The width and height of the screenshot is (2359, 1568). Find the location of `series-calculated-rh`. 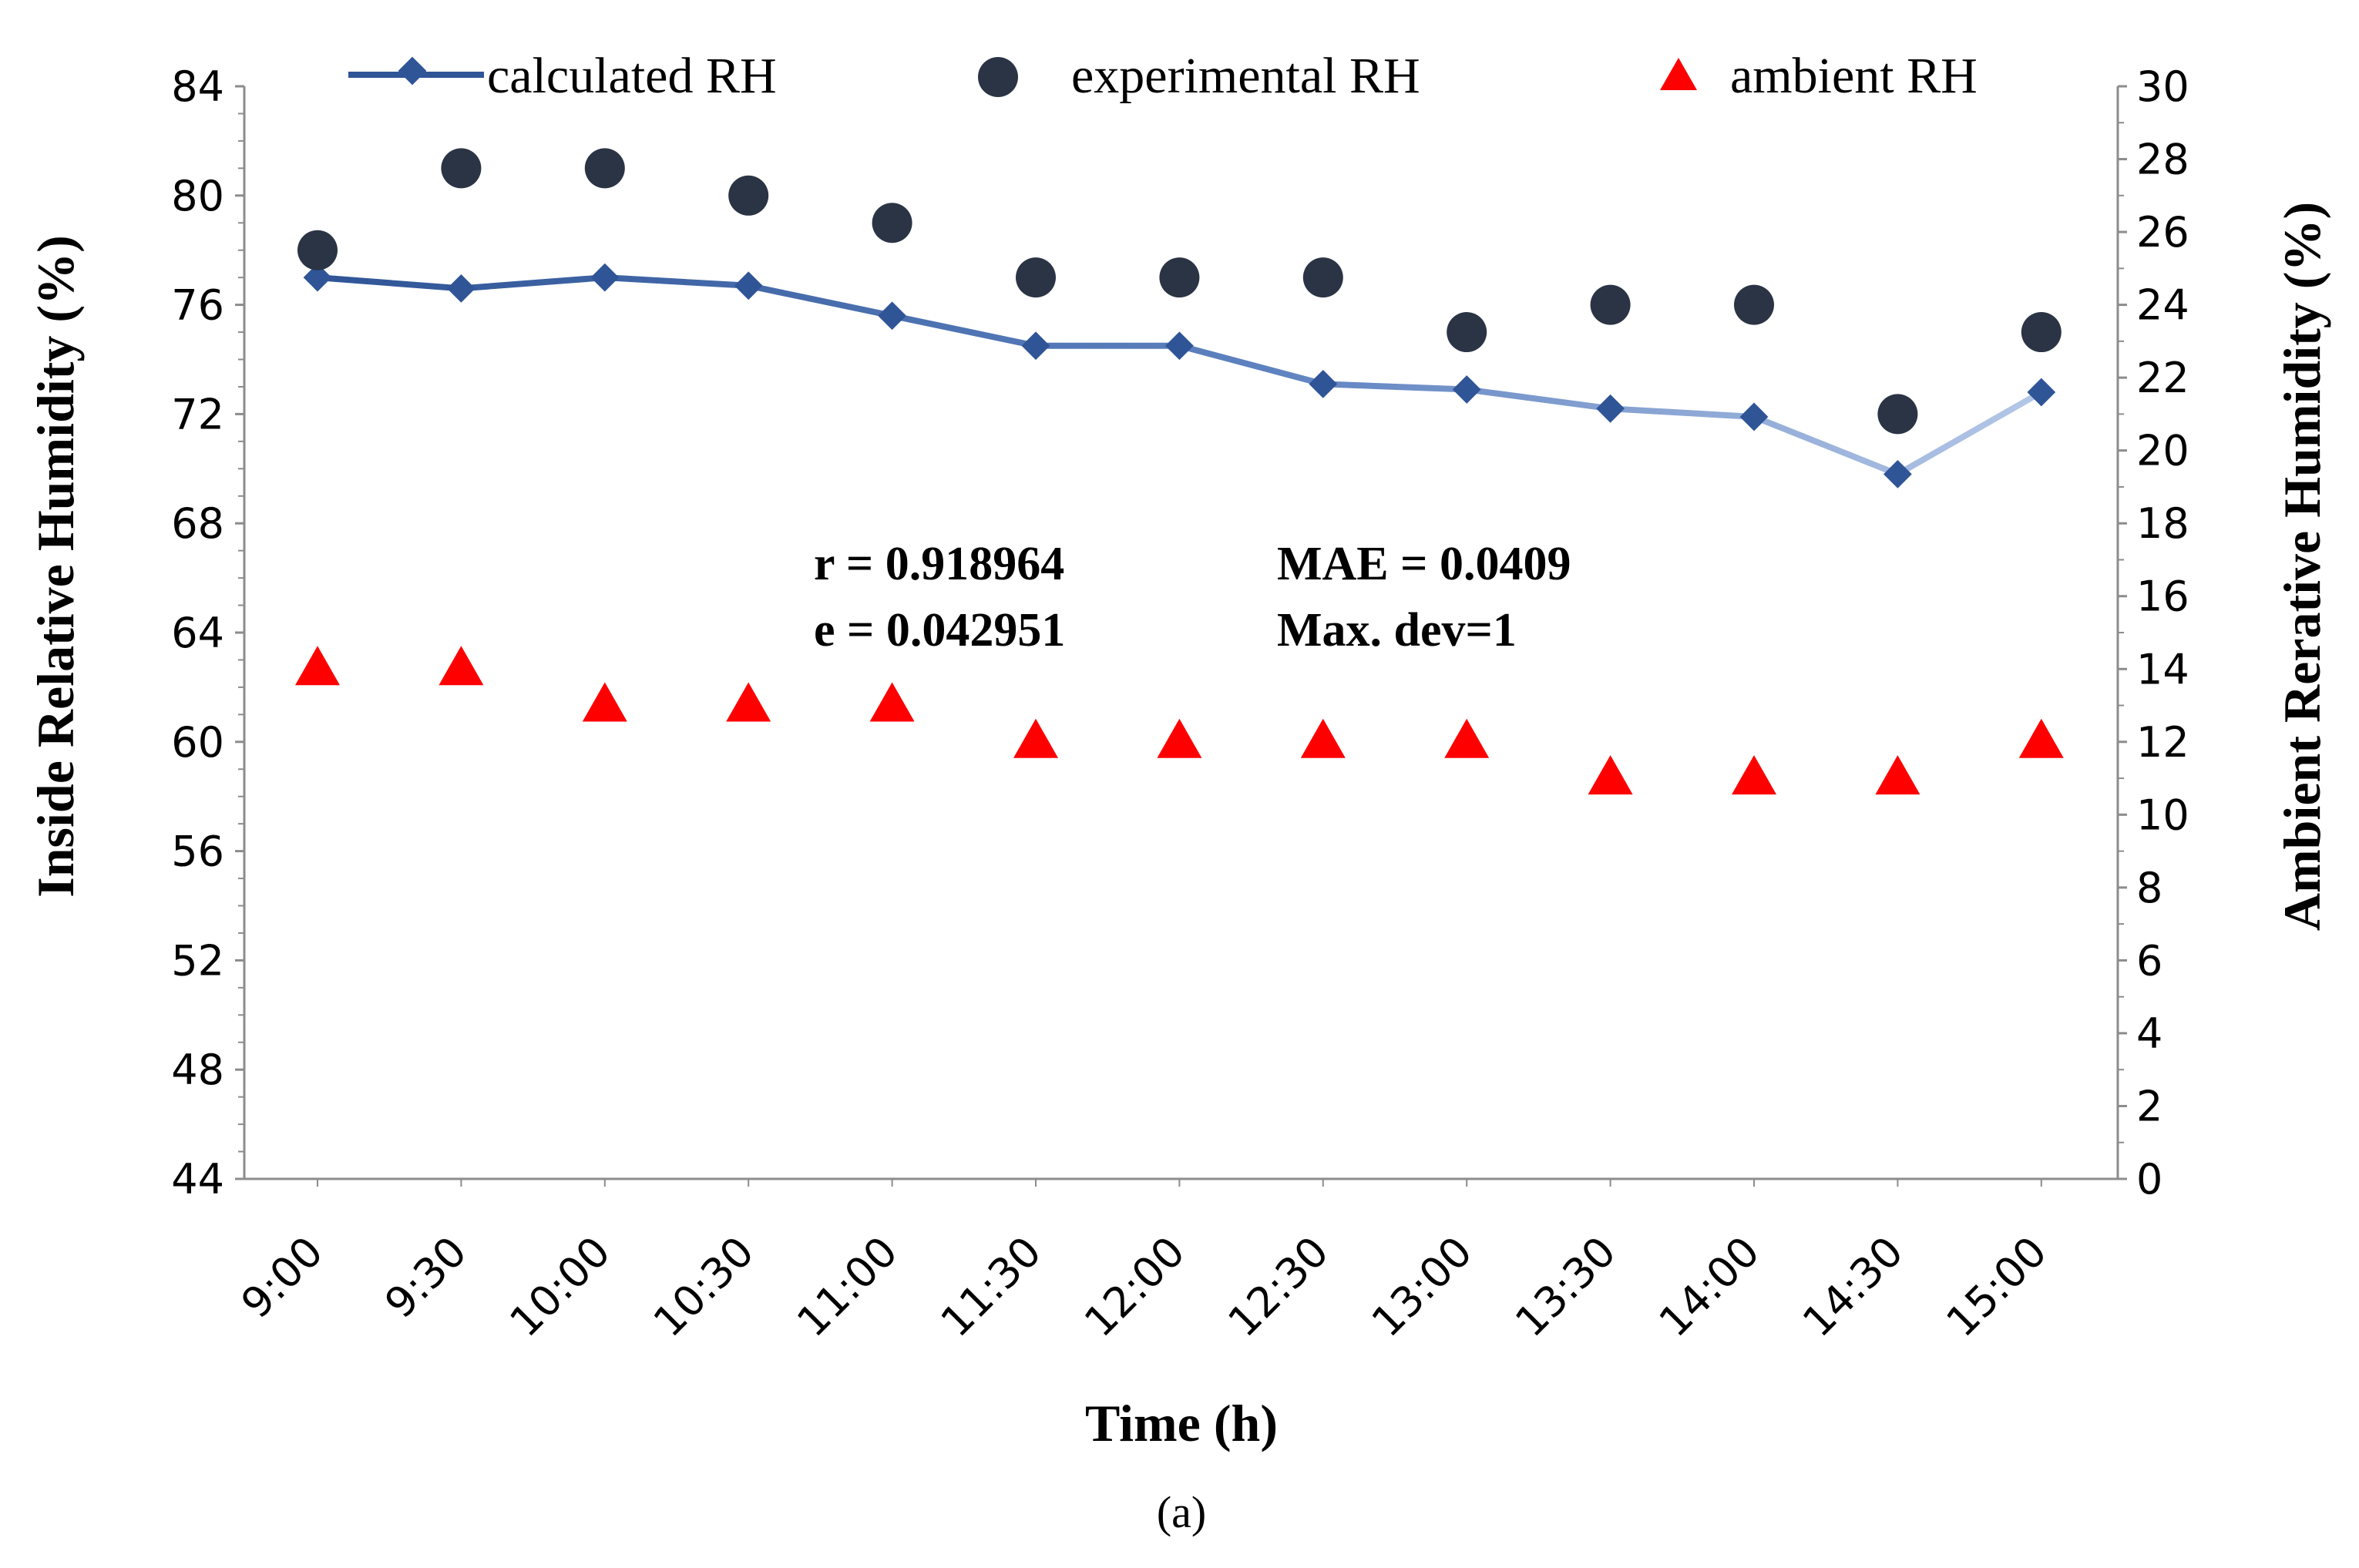

series-calculated-rh is located at coordinates (1179, 376).